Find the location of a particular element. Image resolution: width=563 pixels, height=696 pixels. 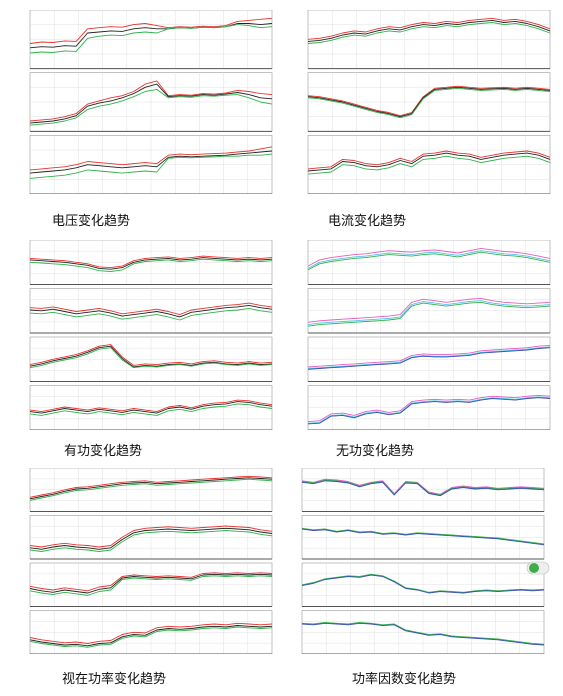

chart-voltage is located at coordinates (145, 102).